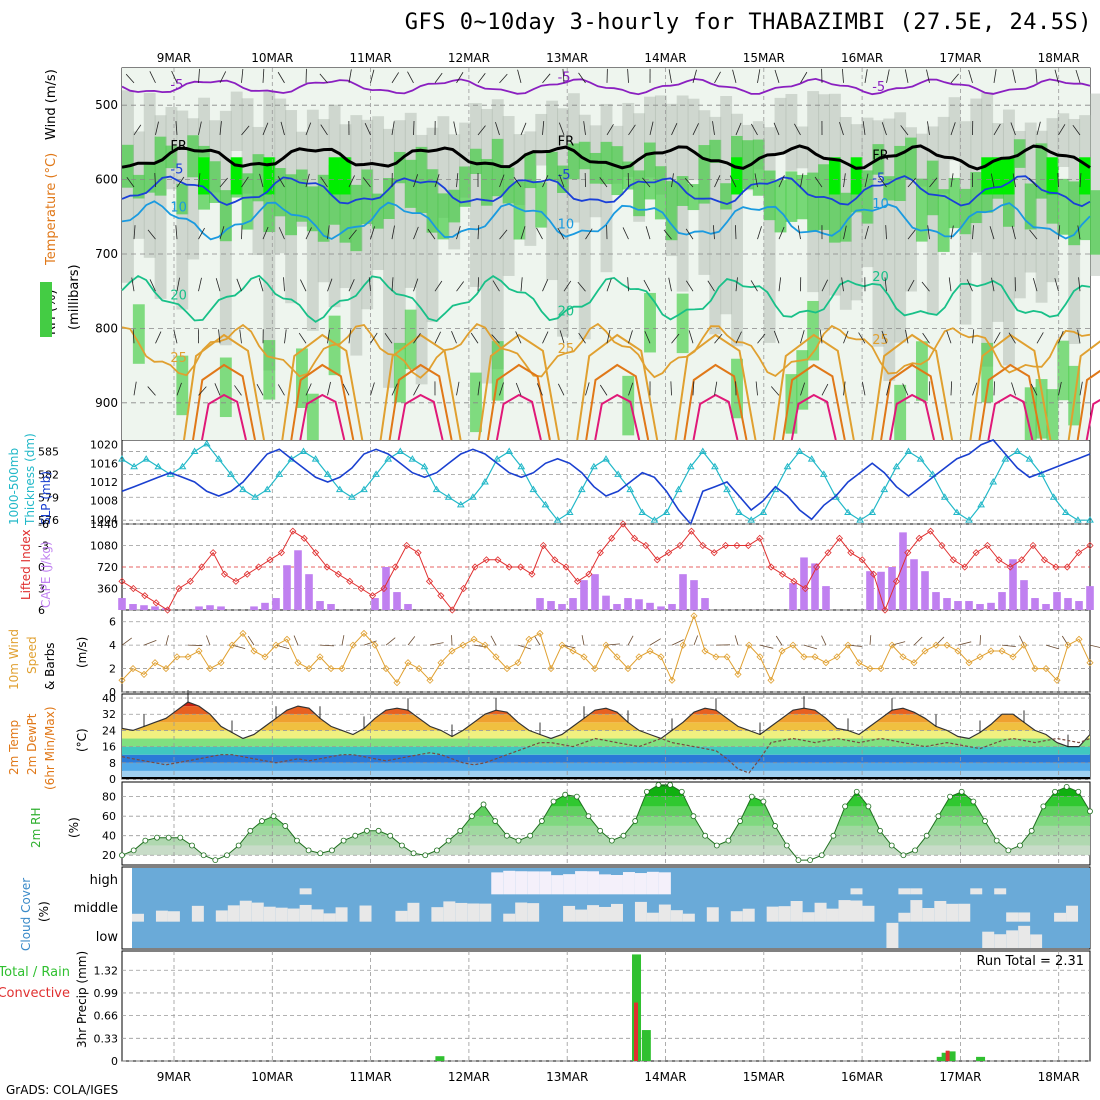 Image resolution: width=1100 pixels, height=1100 pixels. What do you see at coordinates (1024, 936) in the screenshot?
I see `cloud-low-bar` at bounding box center [1024, 936].